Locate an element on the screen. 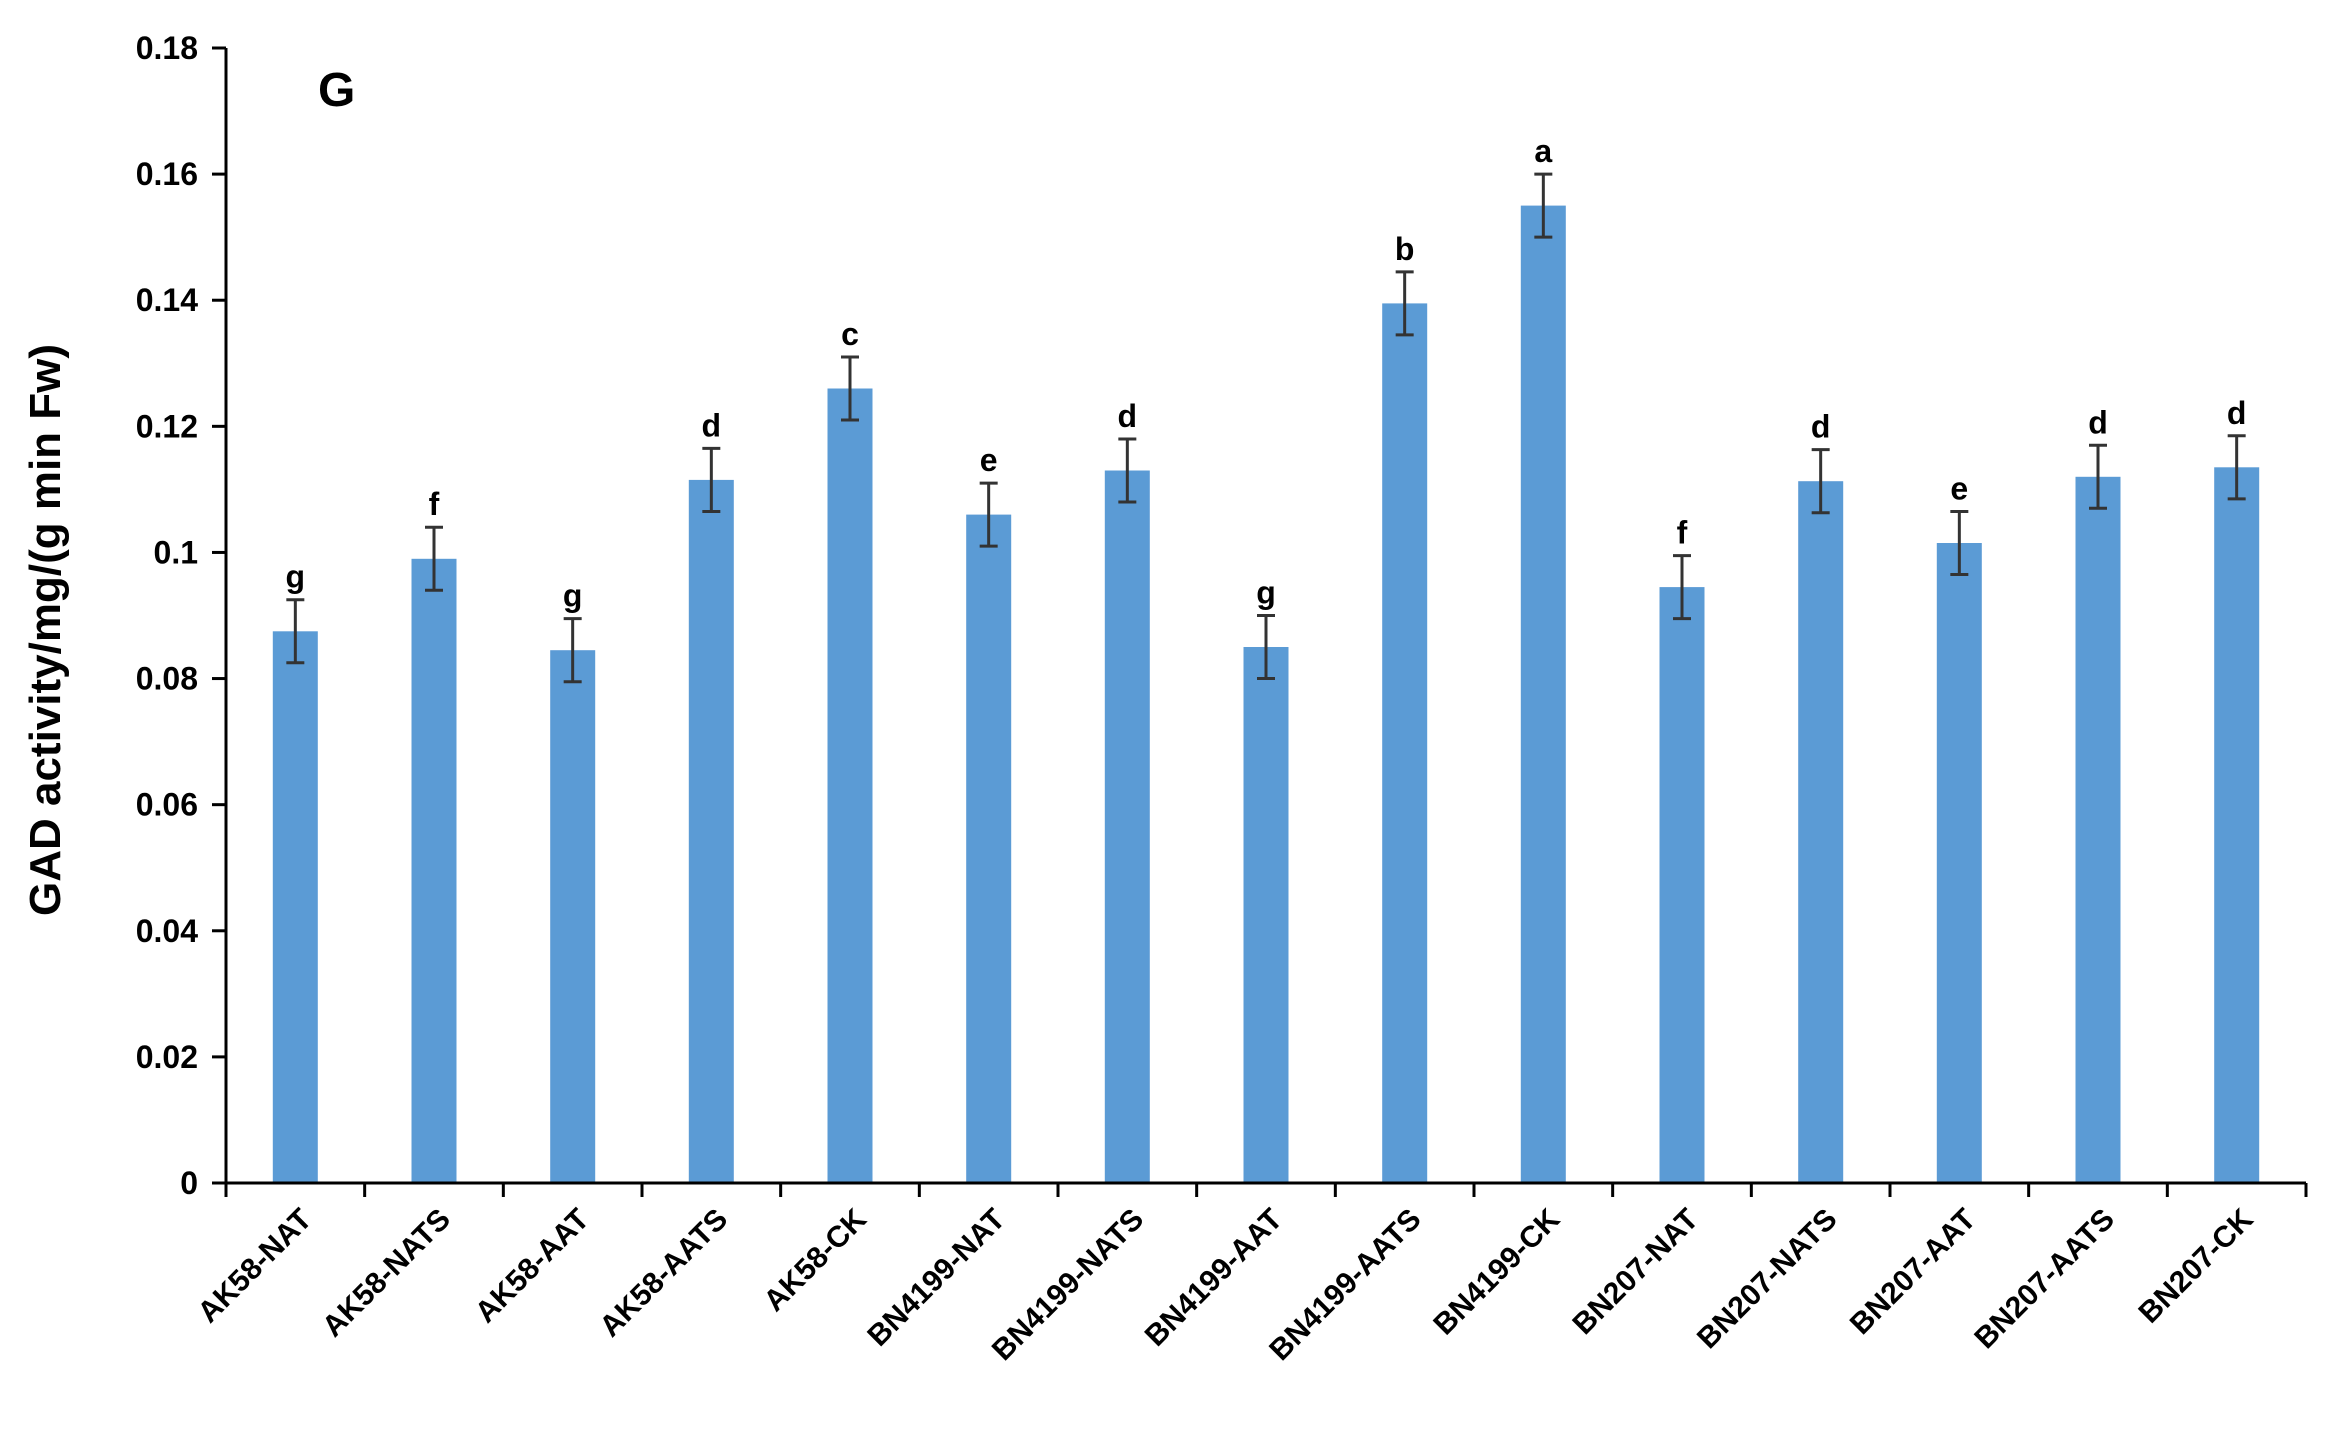  y-tick-label: 0.06 is located at coordinates (167, 805).